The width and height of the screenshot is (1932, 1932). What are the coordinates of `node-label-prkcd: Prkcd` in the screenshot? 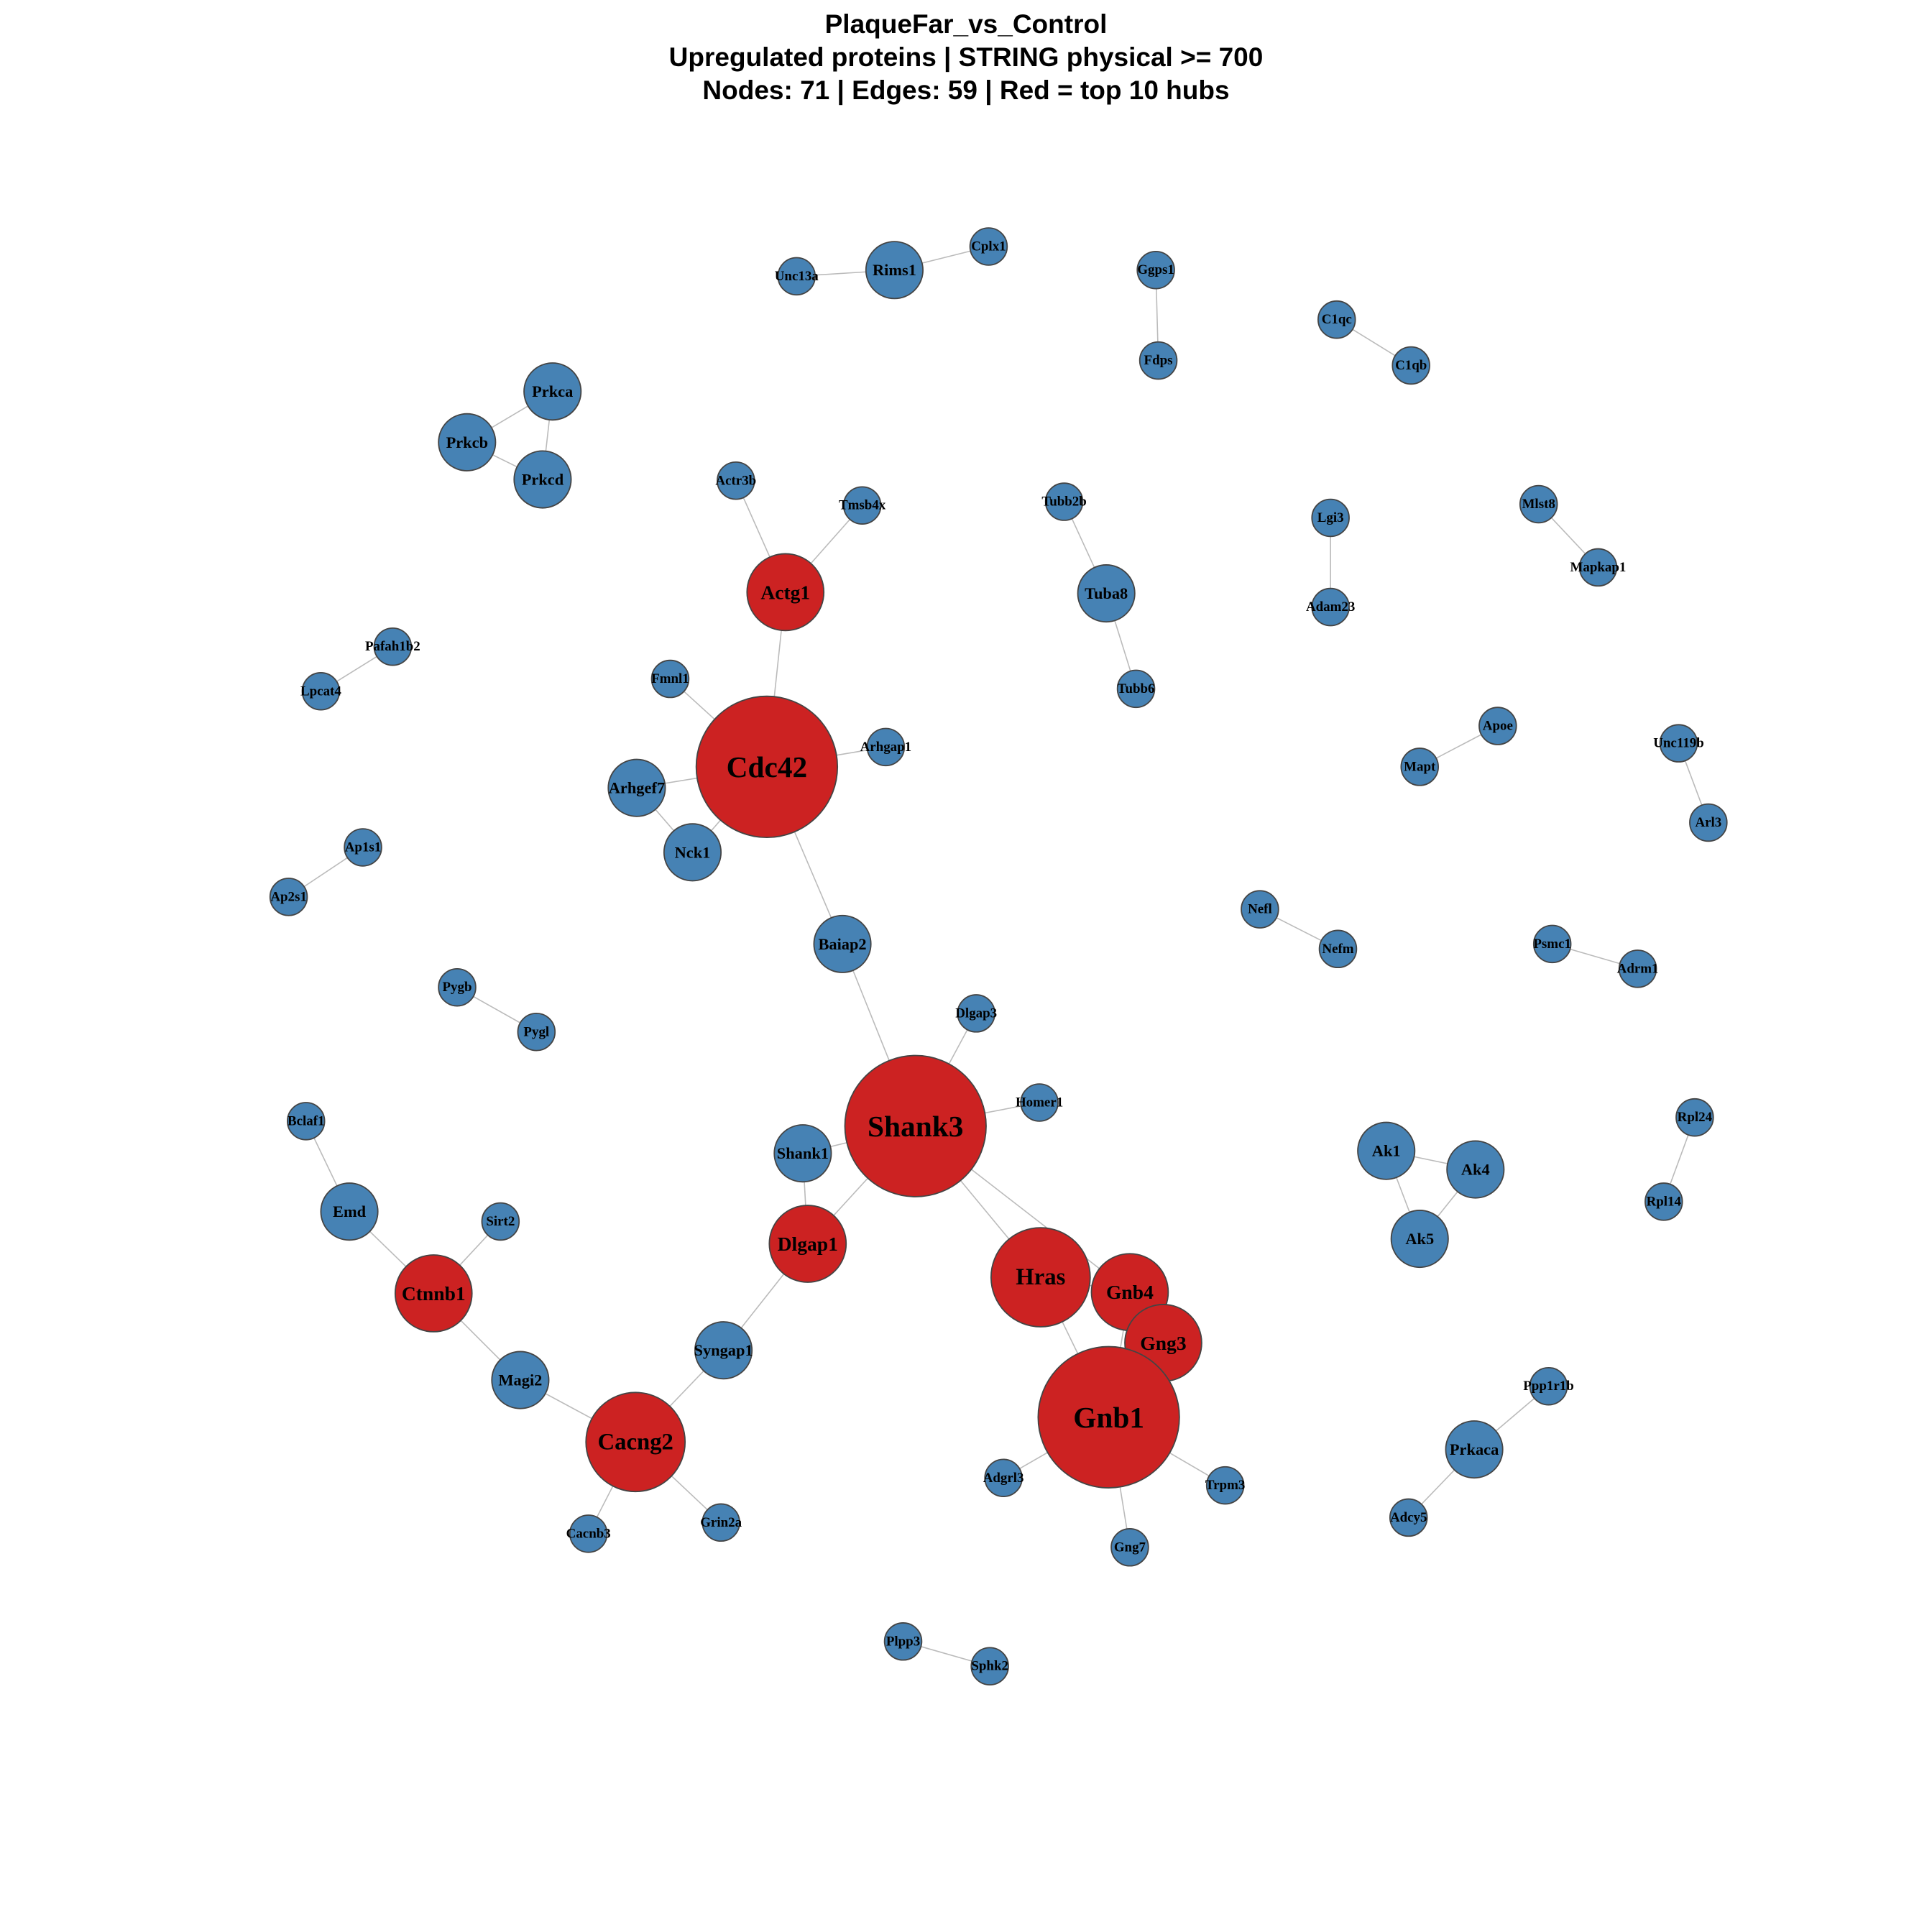 It's located at (543, 480).